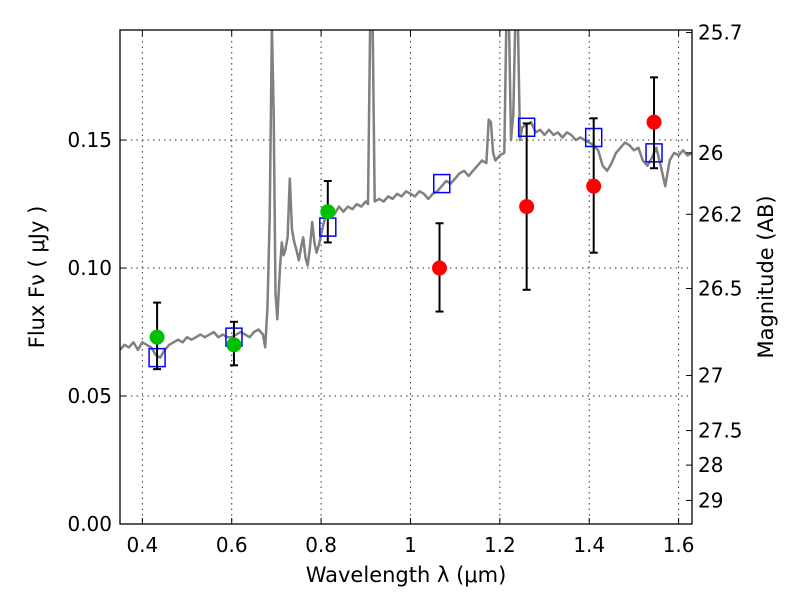 This screenshot has width=800, height=600. I want to click on y-axis-label: Flux Fν ( μJy ), so click(37, 277).